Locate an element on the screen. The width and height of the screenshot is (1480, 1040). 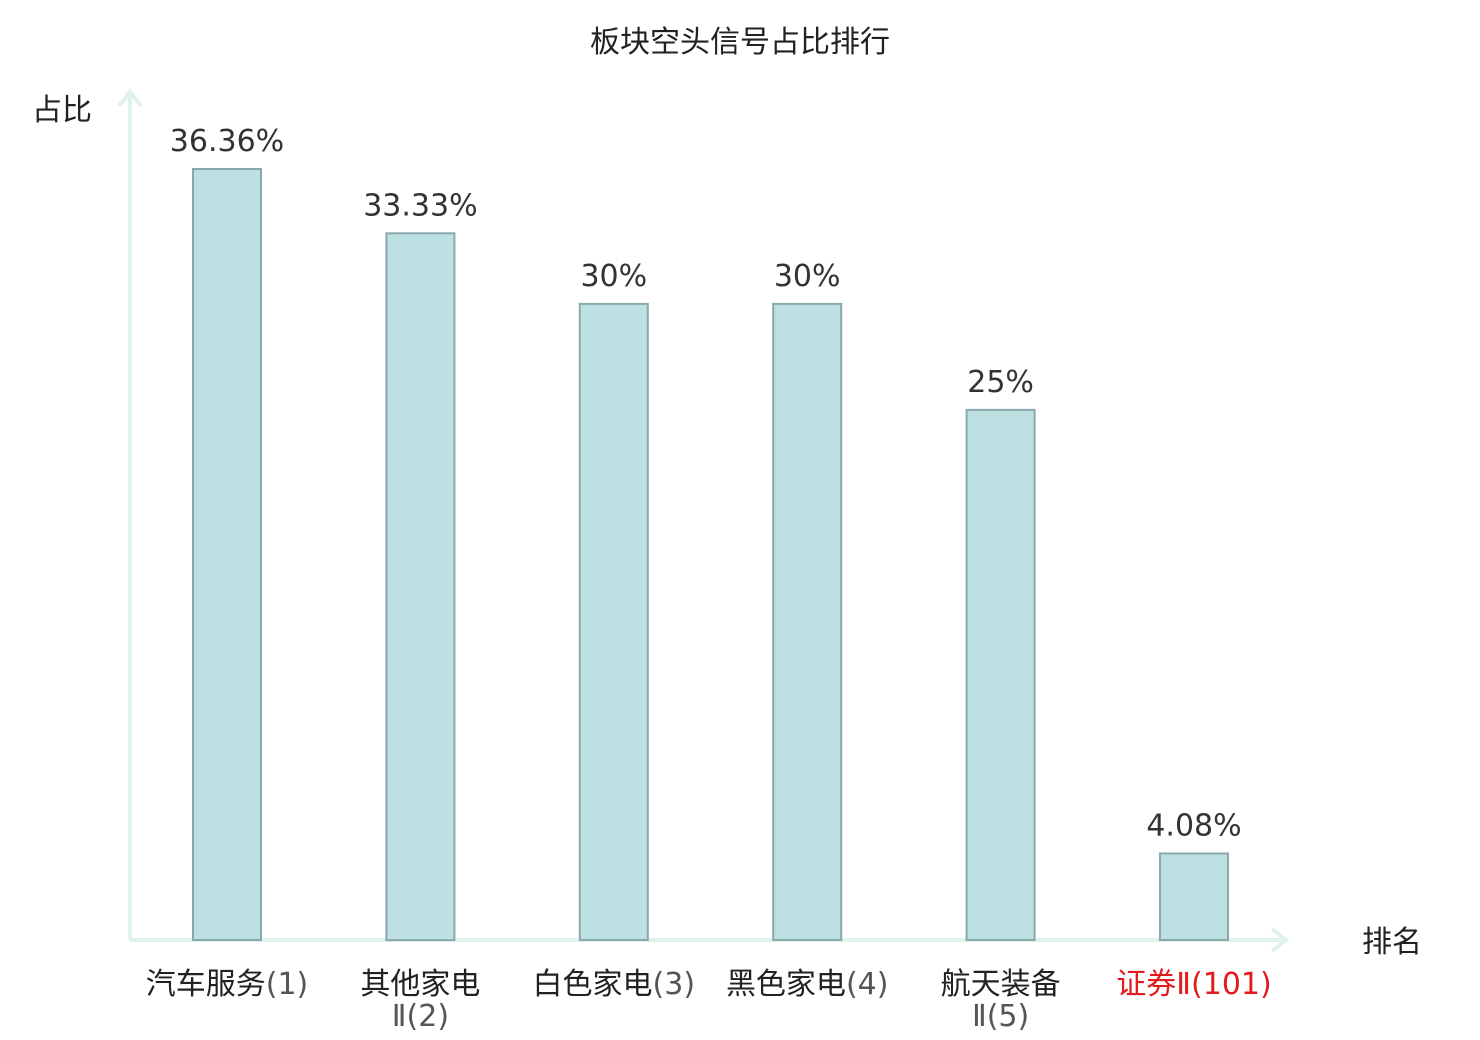
value-label-6: 4.08% is located at coordinates (1193, 826).